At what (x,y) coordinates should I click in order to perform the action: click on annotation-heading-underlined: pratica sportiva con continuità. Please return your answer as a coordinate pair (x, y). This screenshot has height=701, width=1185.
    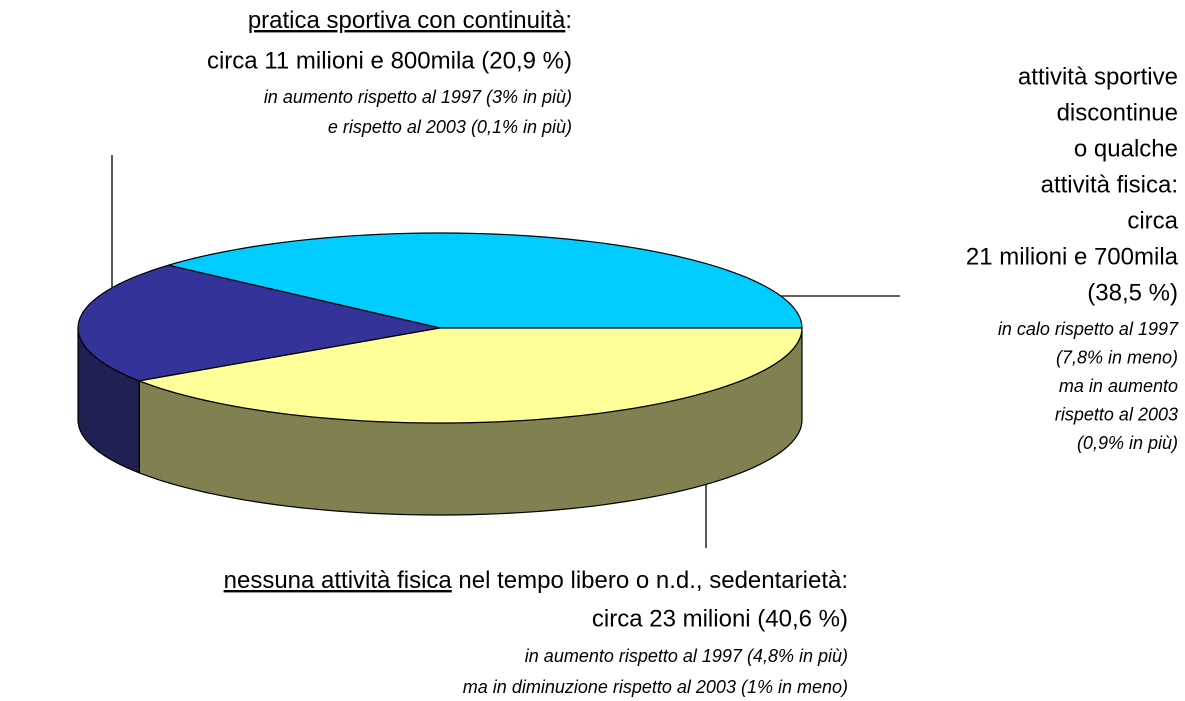
    Looking at the image, I should click on (407, 20).